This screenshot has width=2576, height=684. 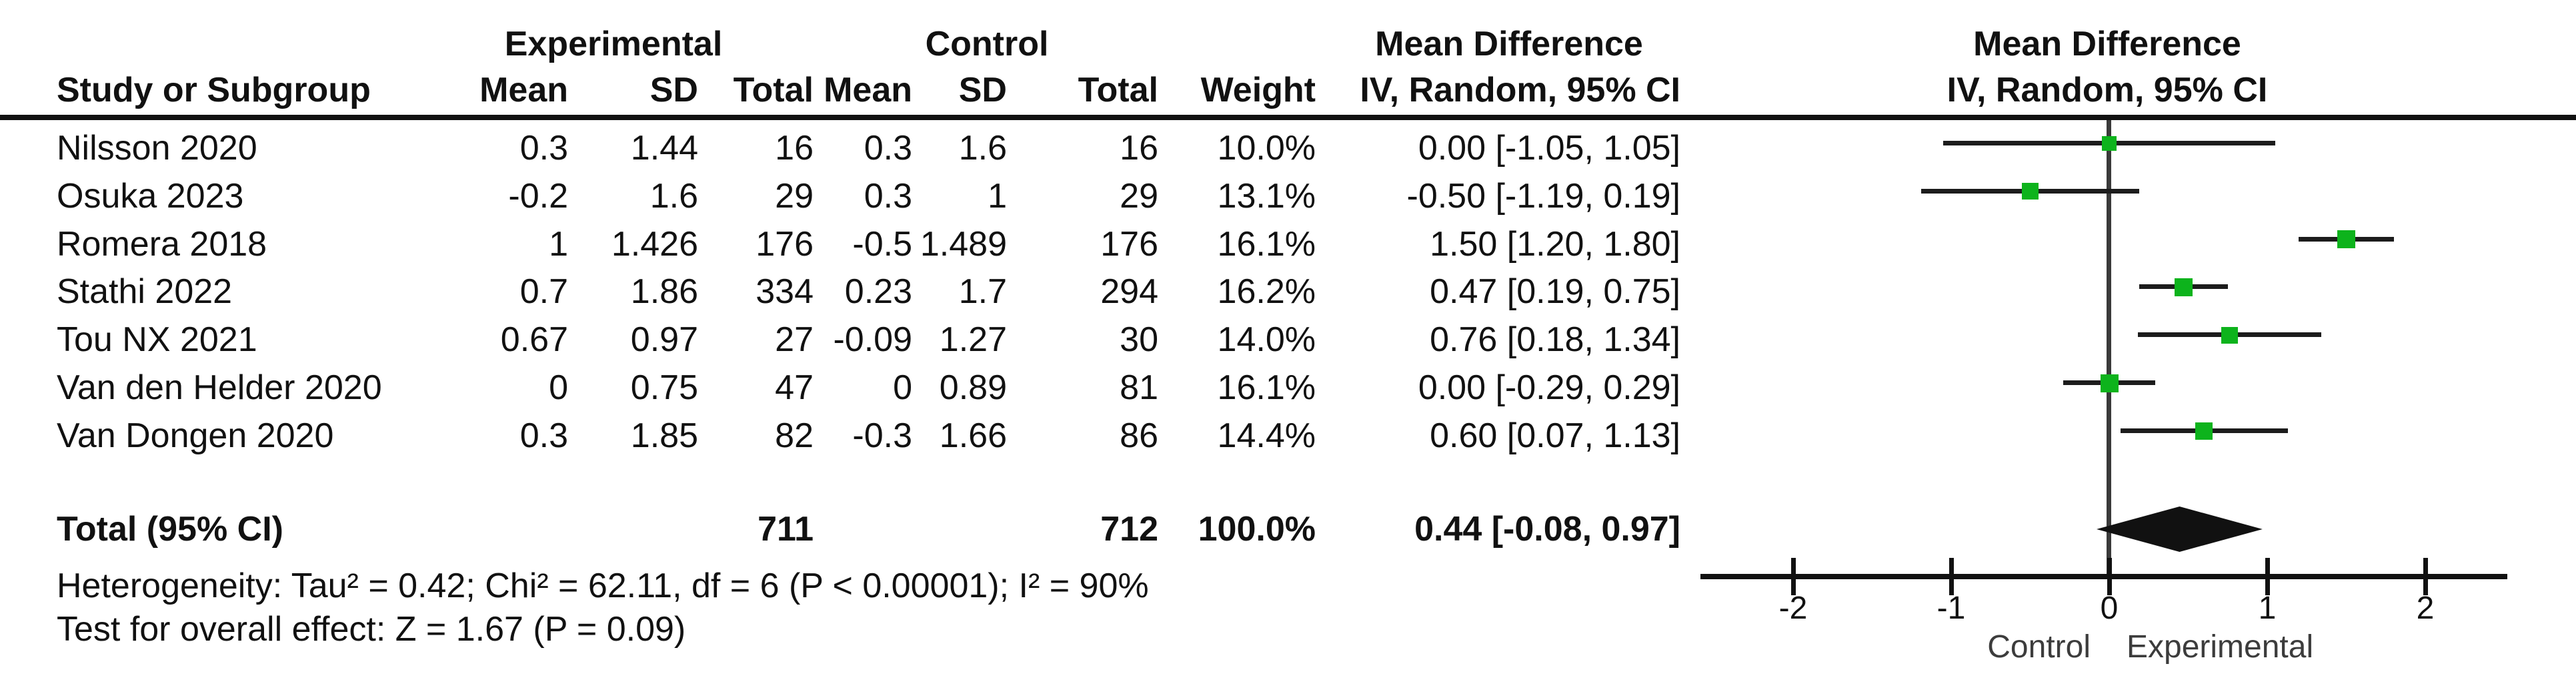 I want to click on col-header-exp-total: Total, so click(x=773, y=90).